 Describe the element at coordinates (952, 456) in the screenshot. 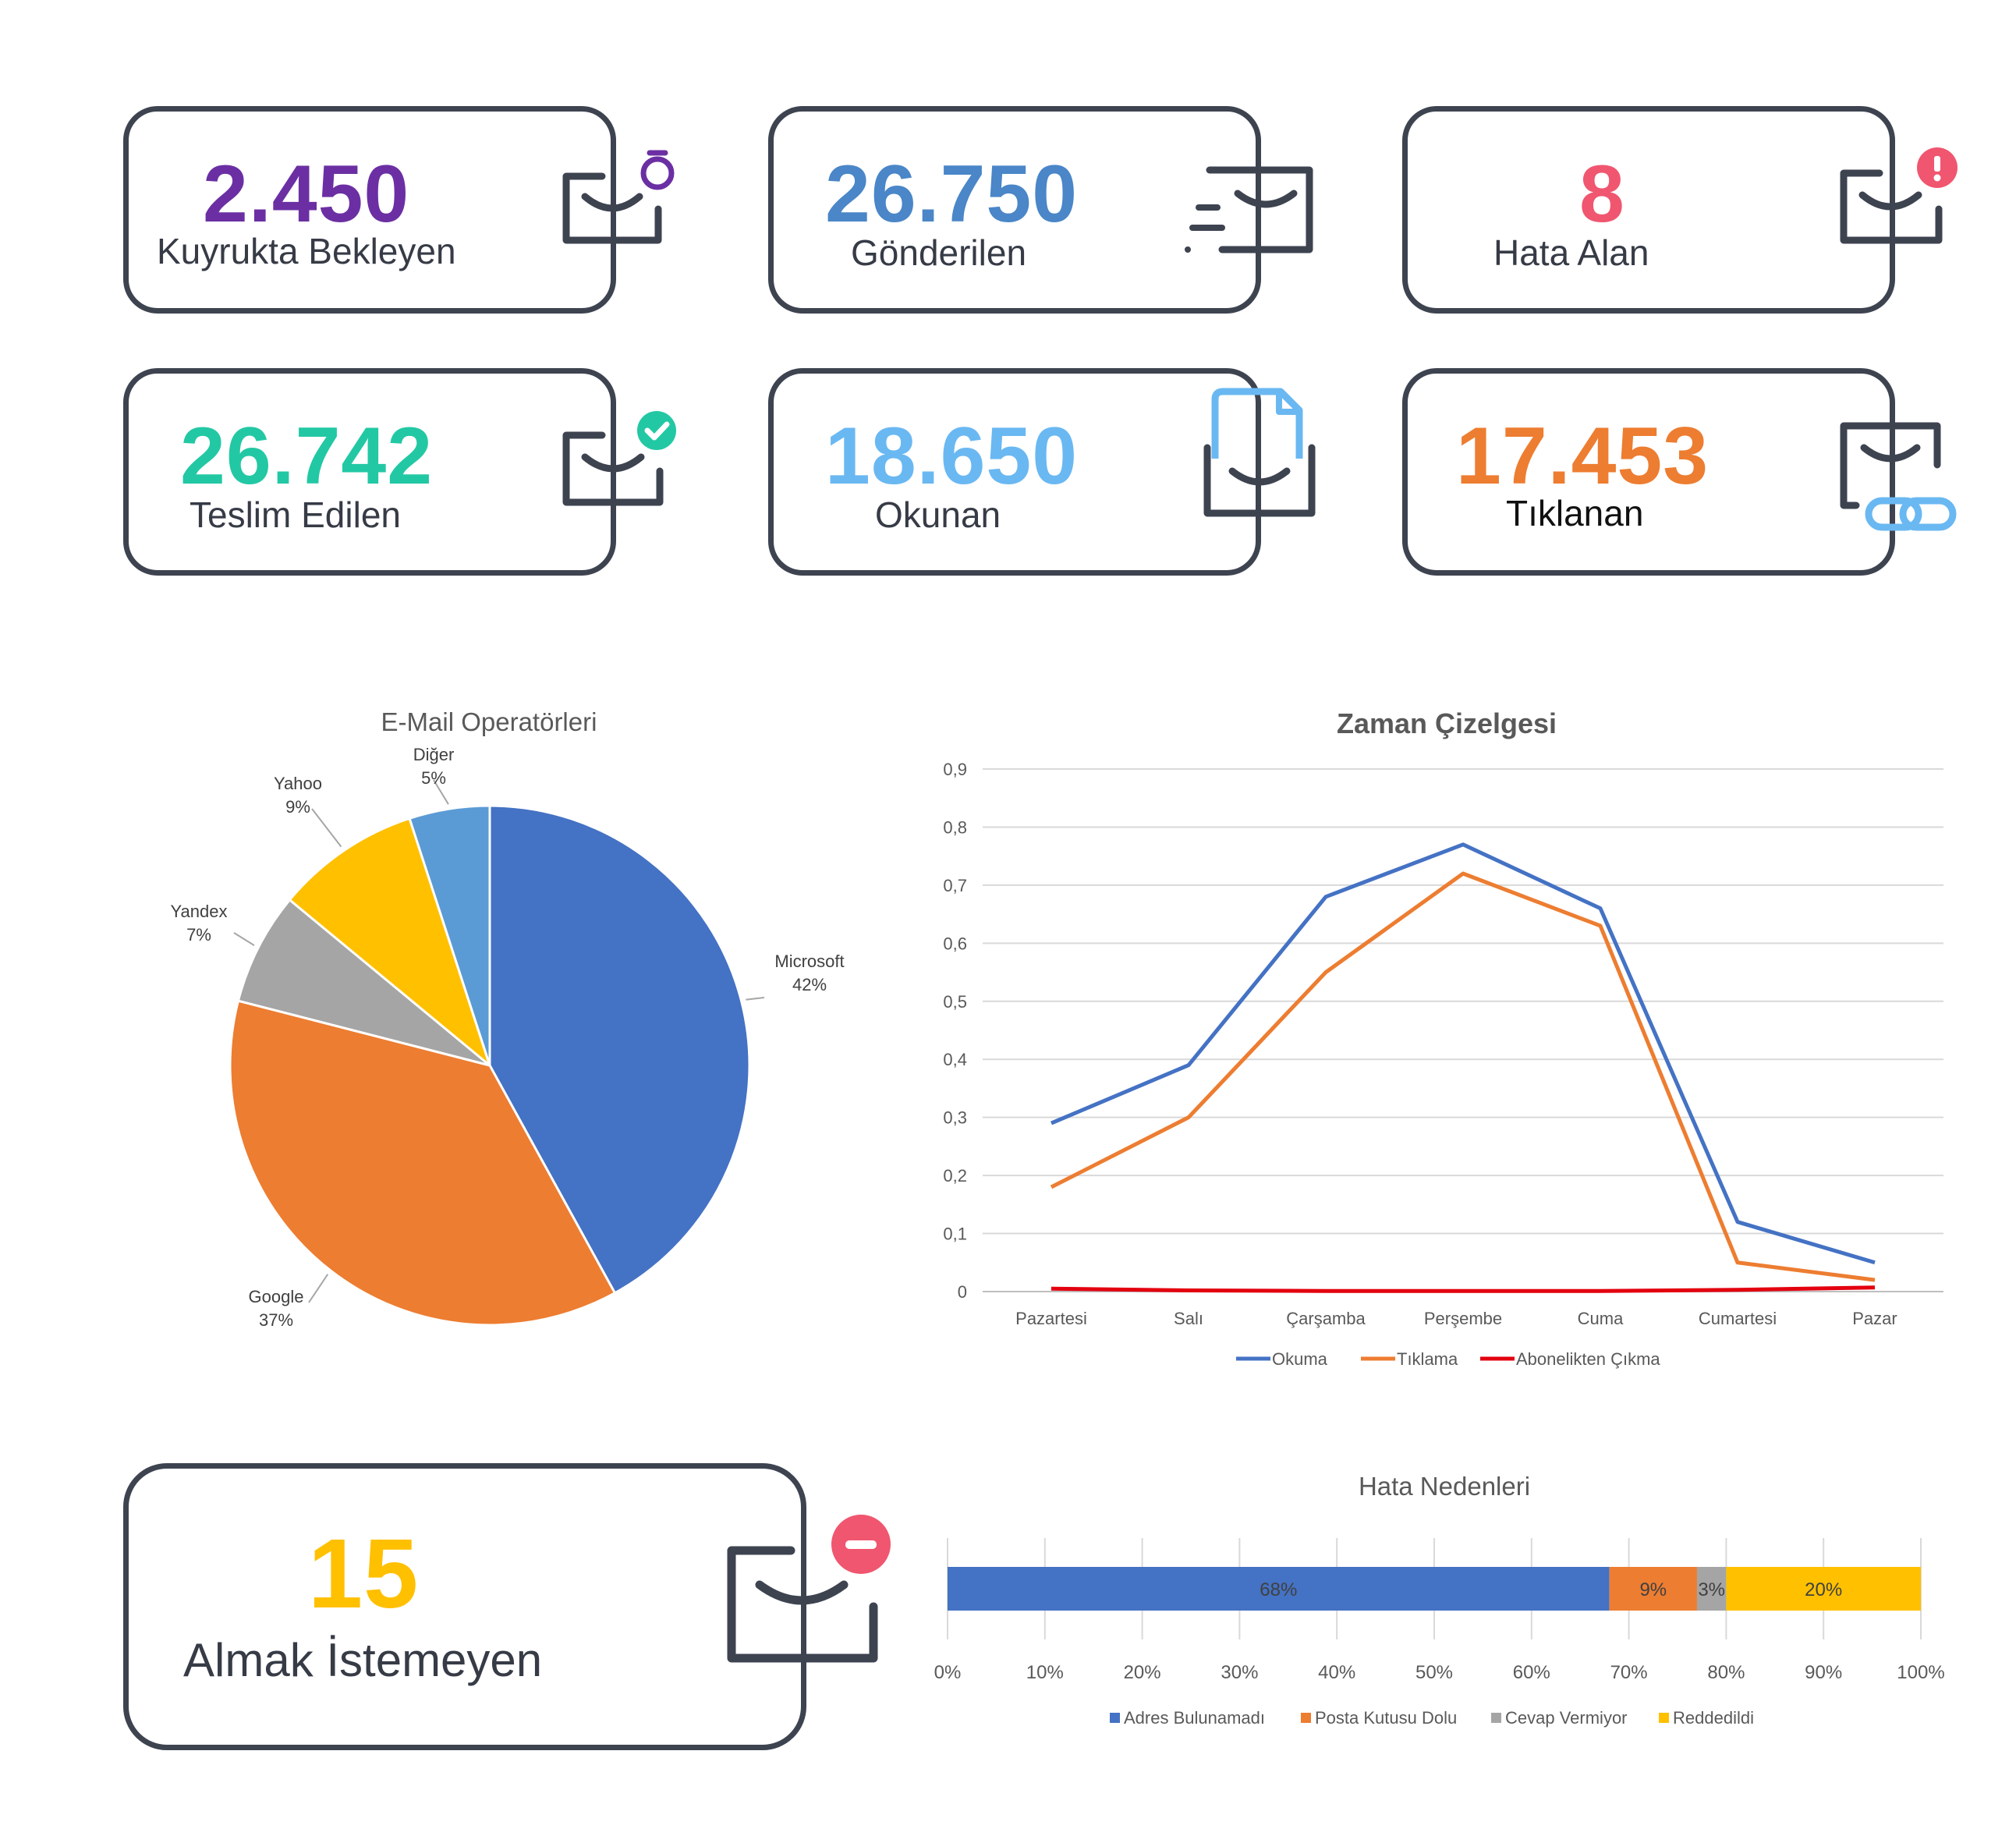

I see `kpi-value: 18.650` at that location.